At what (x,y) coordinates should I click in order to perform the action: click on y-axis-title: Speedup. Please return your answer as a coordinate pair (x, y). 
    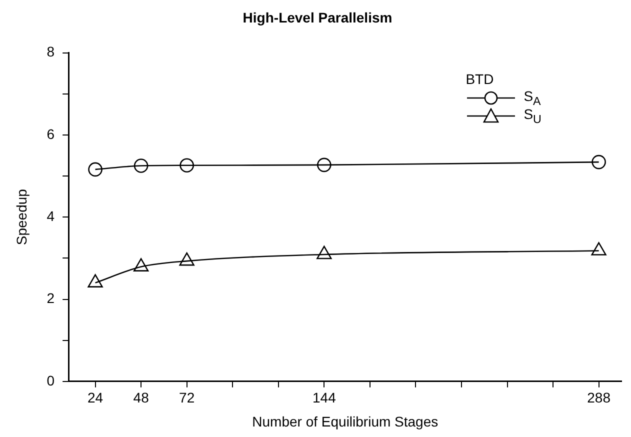
    Looking at the image, I should click on (21, 217).